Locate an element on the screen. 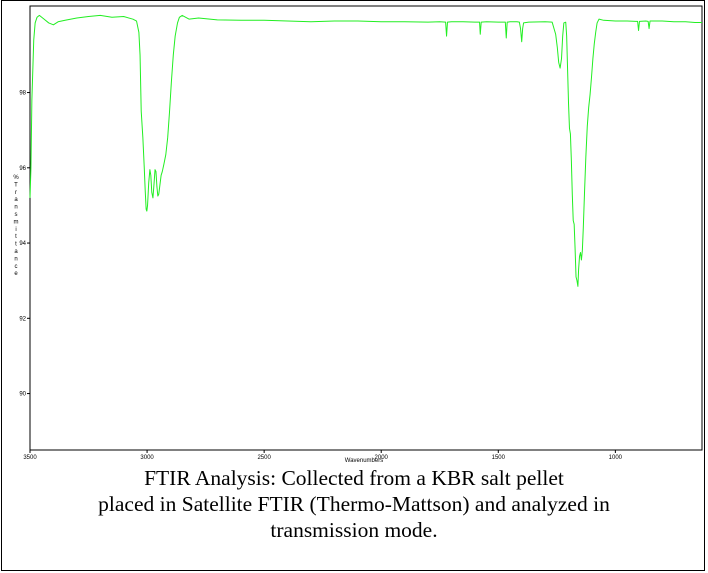 The width and height of the screenshot is (708, 573). y-tick-label: 94 is located at coordinates (22, 244).